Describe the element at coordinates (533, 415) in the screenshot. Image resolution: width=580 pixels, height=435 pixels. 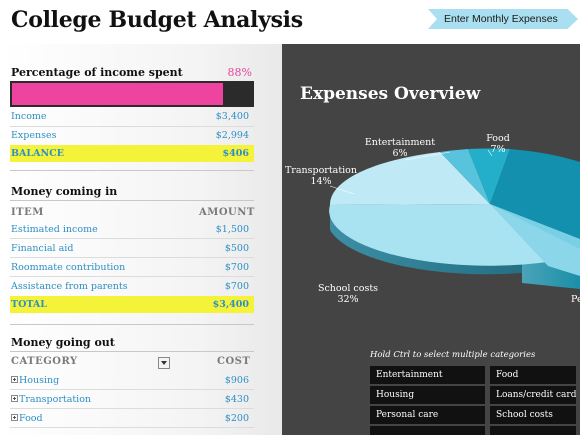
I see `slicer-school-costs: School costs` at that location.